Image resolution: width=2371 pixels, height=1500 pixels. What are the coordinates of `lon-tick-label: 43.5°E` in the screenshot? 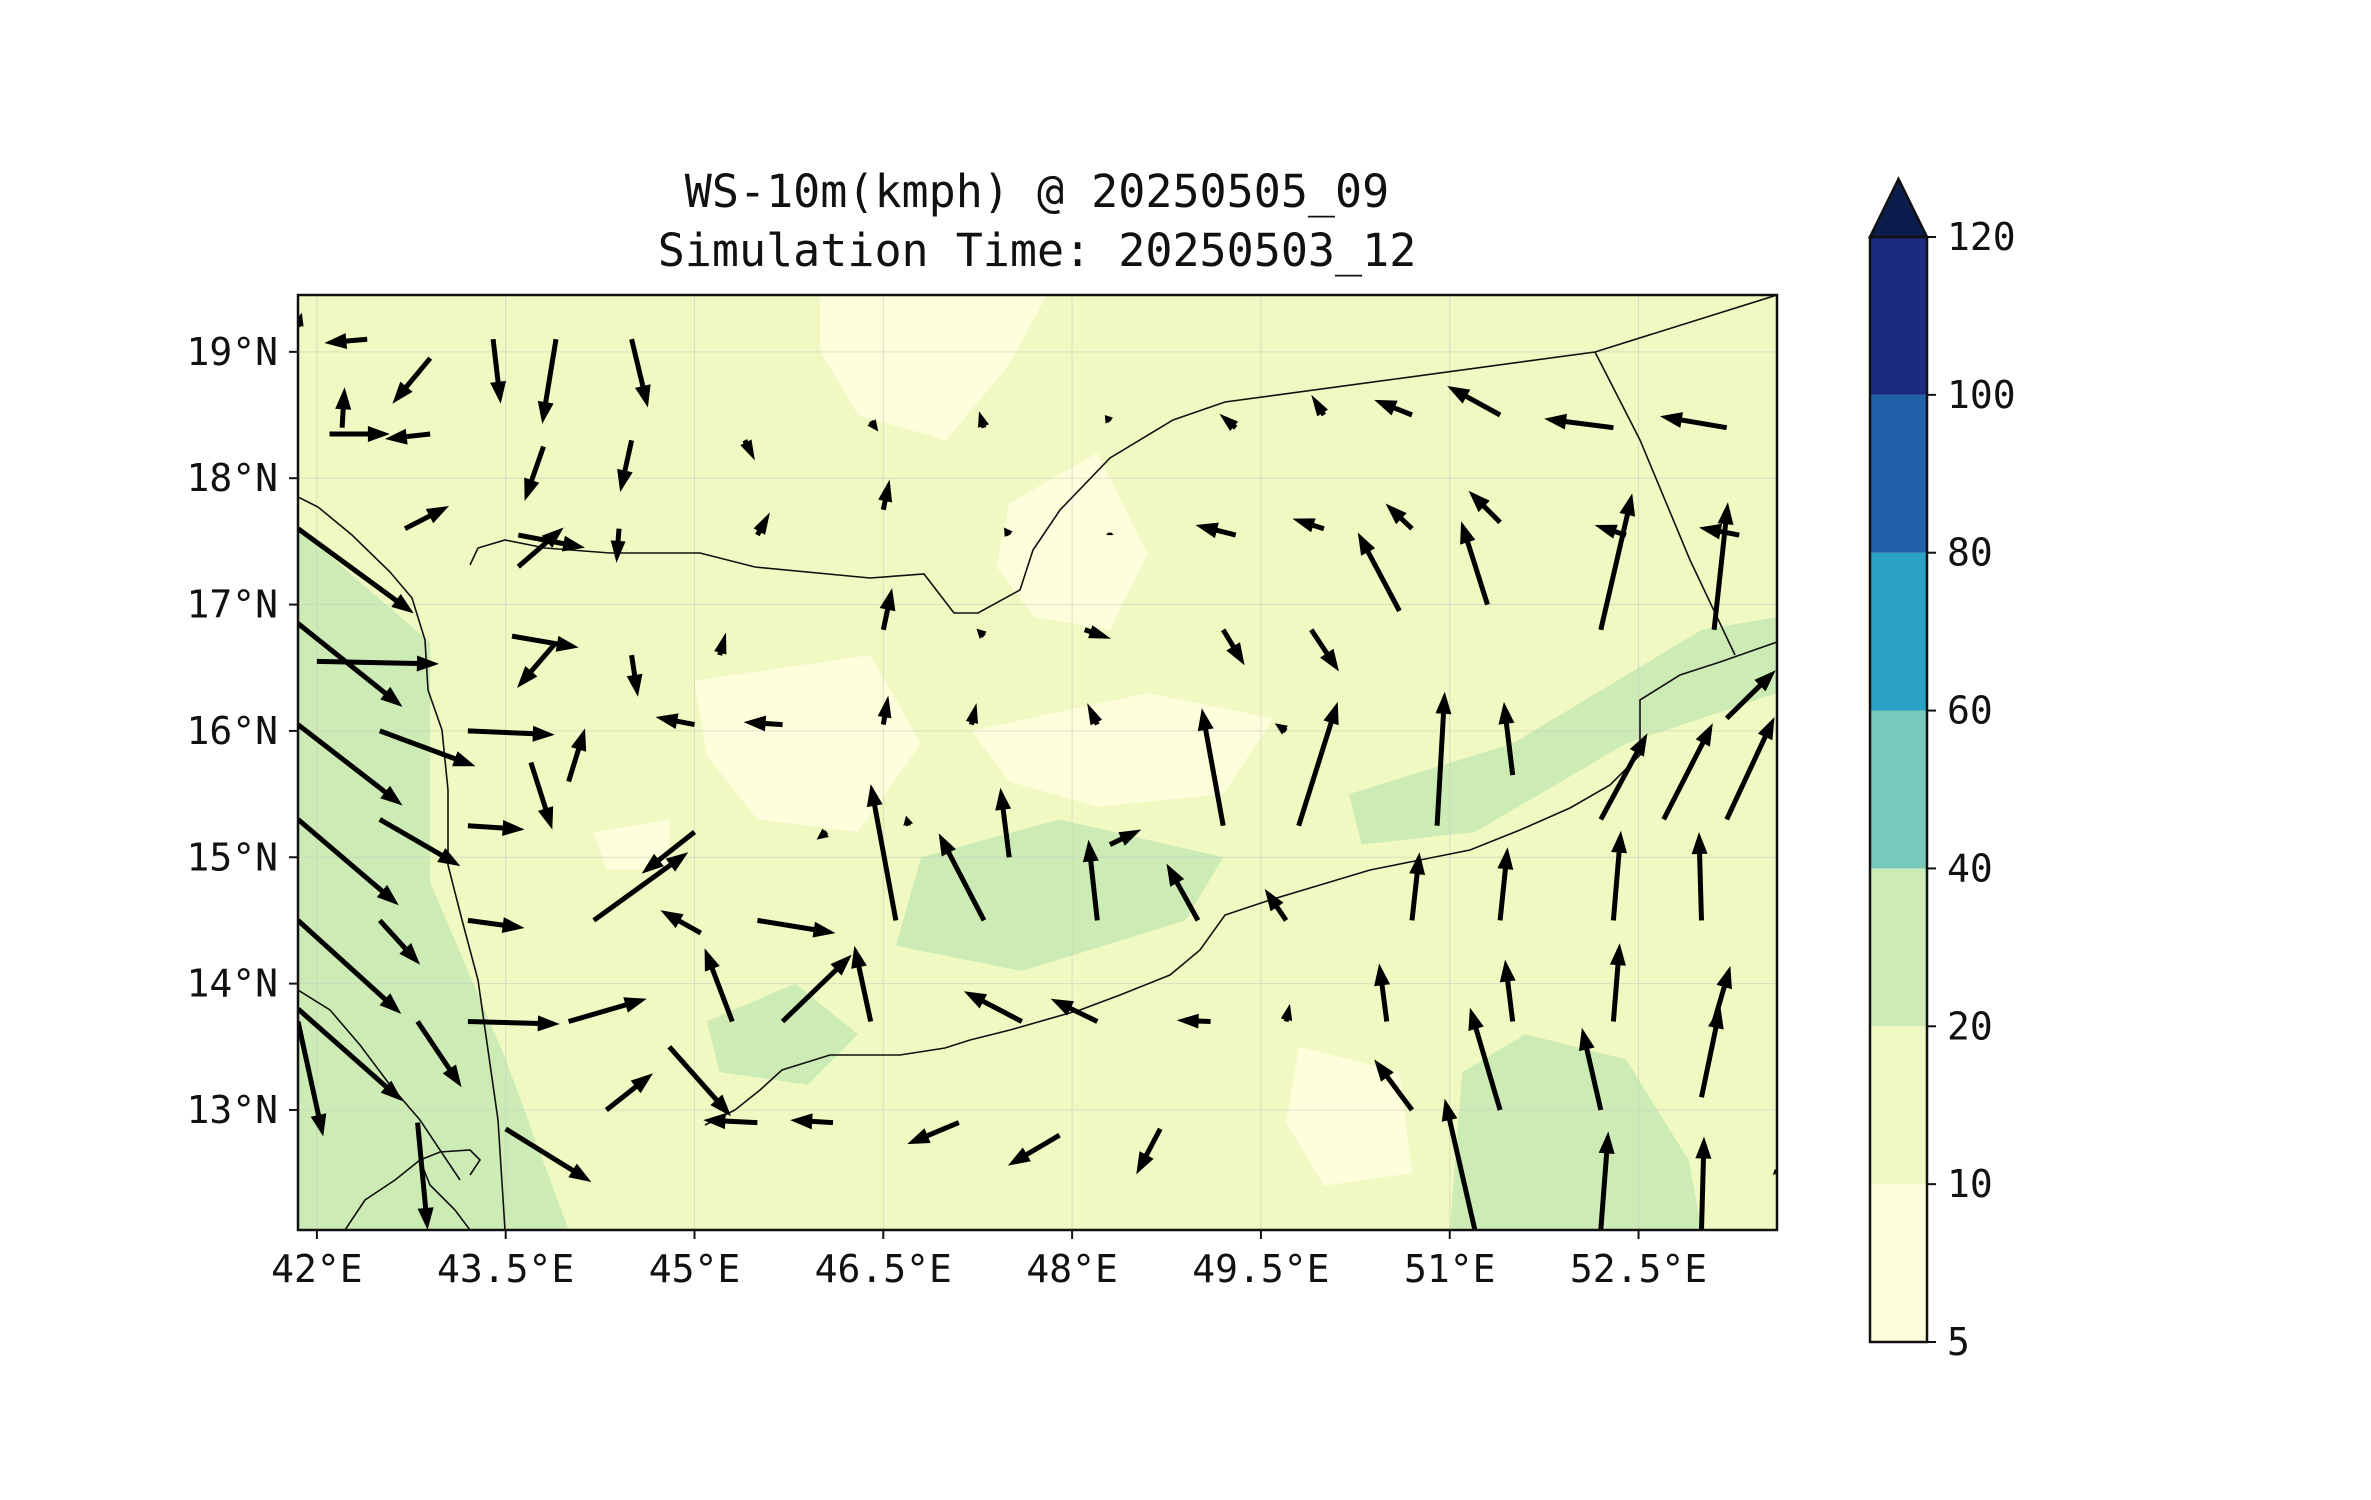 It's located at (505, 1269).